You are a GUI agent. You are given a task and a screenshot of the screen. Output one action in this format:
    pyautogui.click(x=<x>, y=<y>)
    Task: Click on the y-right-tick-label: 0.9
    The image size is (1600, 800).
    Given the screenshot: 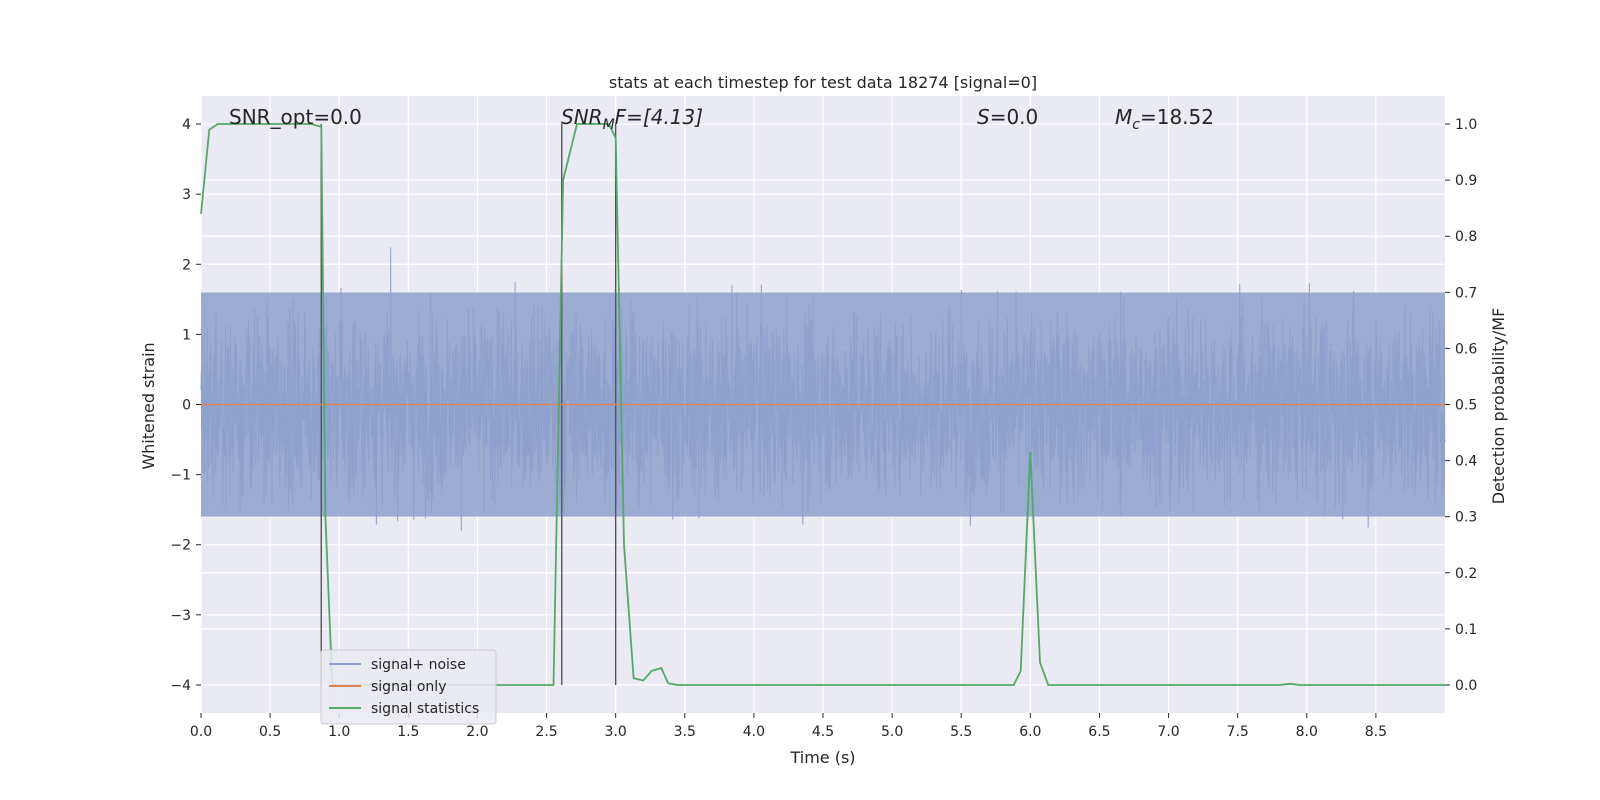 What is the action you would take?
    pyautogui.click(x=1466, y=181)
    